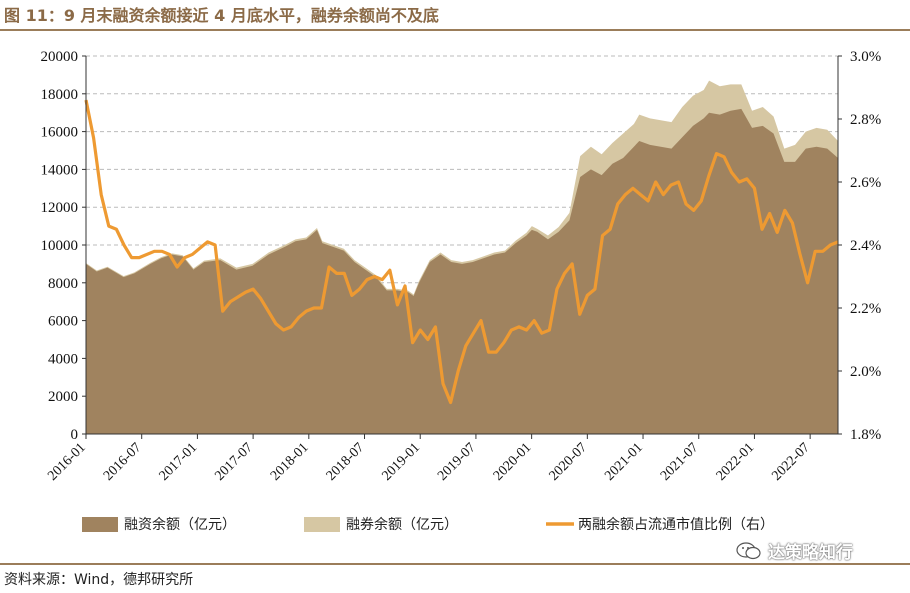 Image resolution: width=910 pixels, height=593 pixels. I want to click on x-tick-label: 2022-01, so click(736, 462).